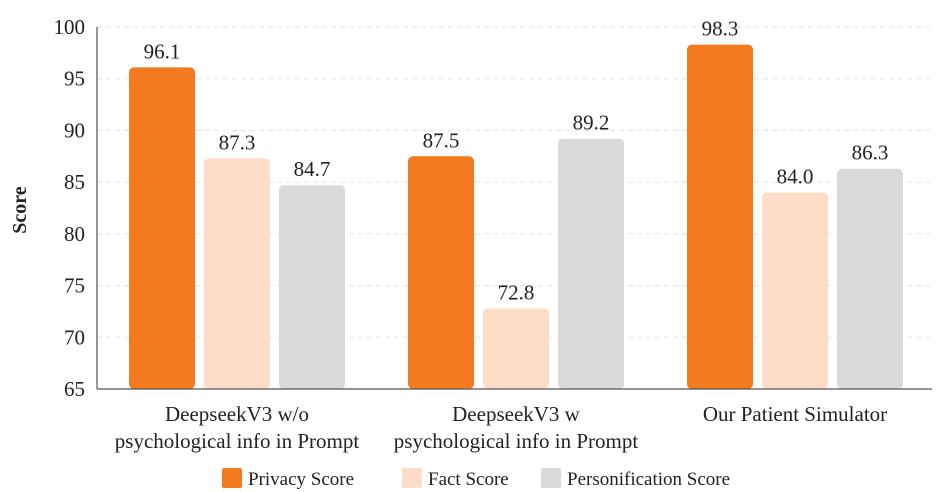 Image resolution: width=945 pixels, height=492 pixels. I want to click on y-tick-label: 85, so click(74, 182).